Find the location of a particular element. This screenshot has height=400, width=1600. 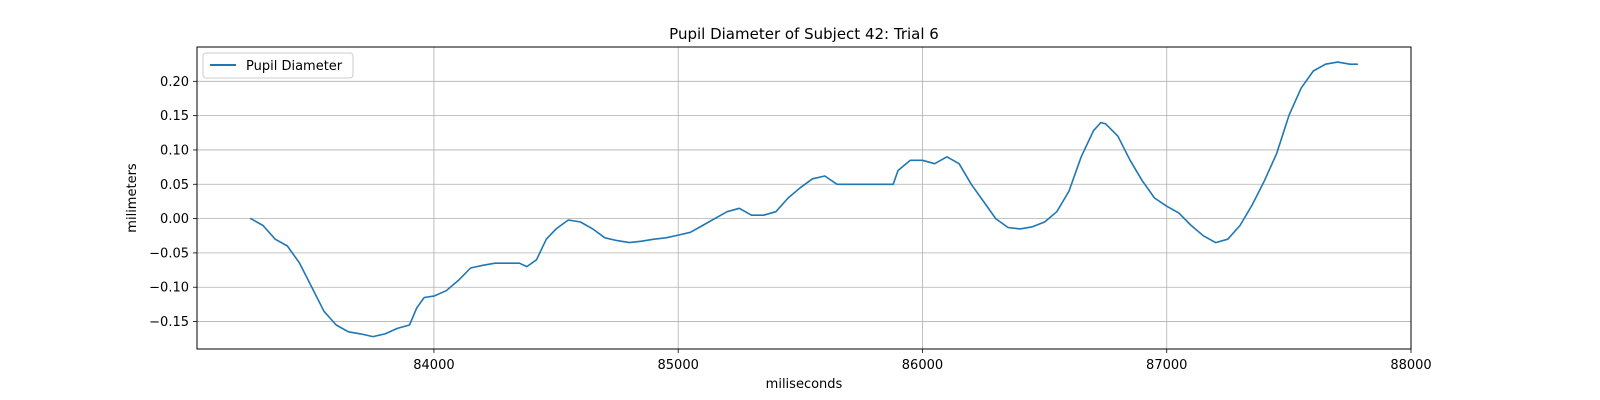

y-axis: −0.15 −0.10 −0.05 0.00 0.05 0.10 0.15 0.20 is located at coordinates (173, 202).